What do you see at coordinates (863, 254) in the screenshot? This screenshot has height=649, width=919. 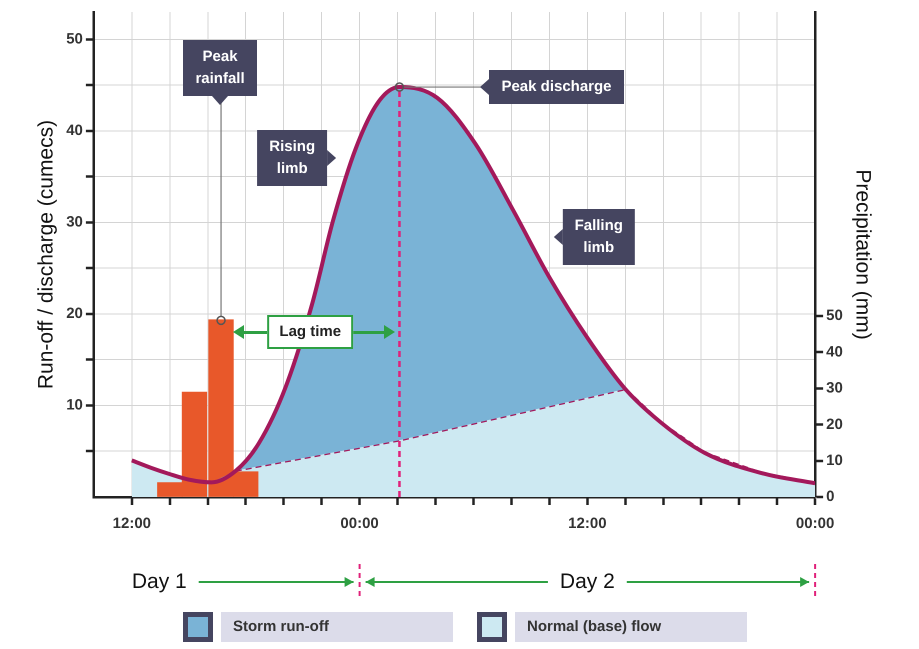 I see `y2-axis-title: Precipitation (mm)` at bounding box center [863, 254].